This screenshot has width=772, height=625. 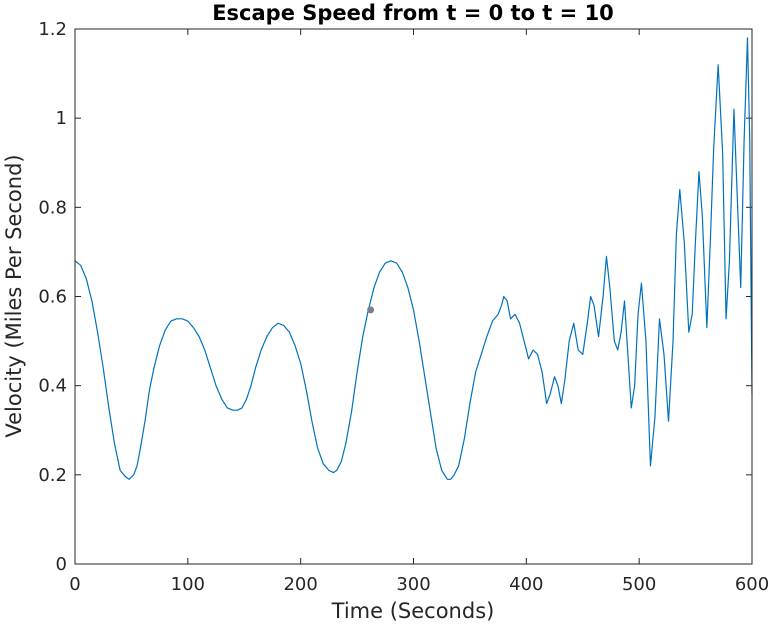 What do you see at coordinates (300, 584) in the screenshot?
I see `x-tick-label: 200` at bounding box center [300, 584].